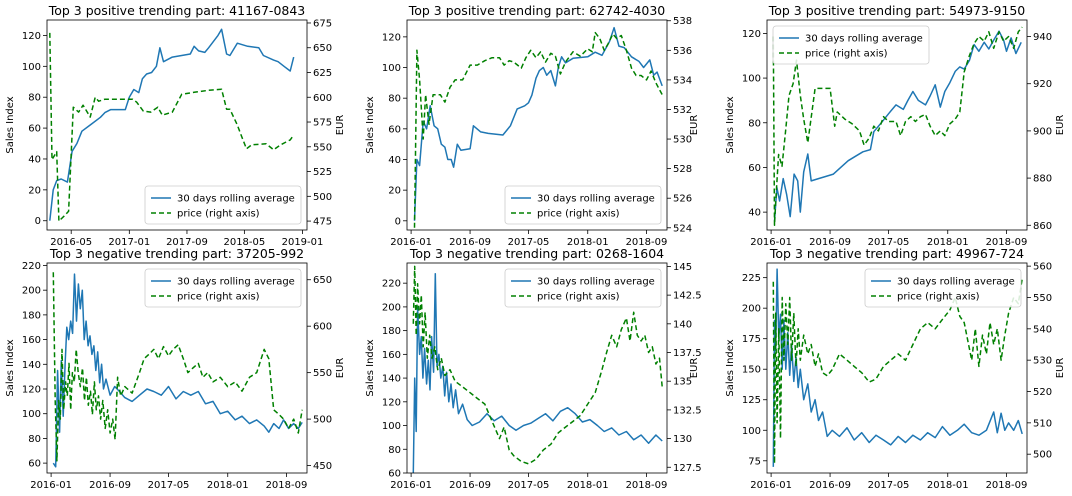 This screenshot has height=496, width=1072. What do you see at coordinates (687, 410) in the screenshot?
I see `y2-tick-label: 132.5` at bounding box center [687, 410].